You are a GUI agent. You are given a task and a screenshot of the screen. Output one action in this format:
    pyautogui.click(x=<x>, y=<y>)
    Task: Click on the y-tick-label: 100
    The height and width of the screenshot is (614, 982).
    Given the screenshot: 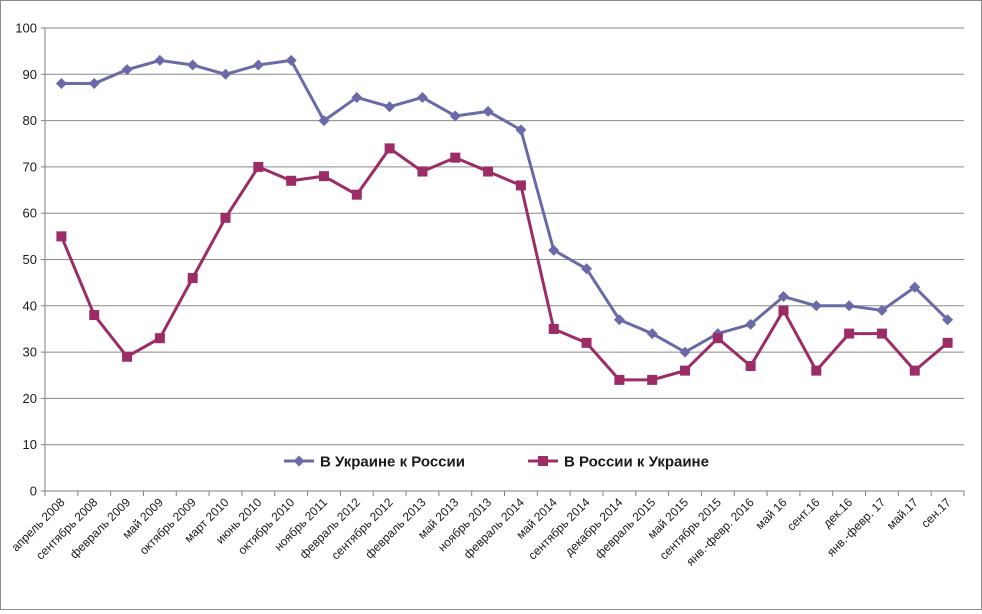 What is the action you would take?
    pyautogui.click(x=26, y=28)
    